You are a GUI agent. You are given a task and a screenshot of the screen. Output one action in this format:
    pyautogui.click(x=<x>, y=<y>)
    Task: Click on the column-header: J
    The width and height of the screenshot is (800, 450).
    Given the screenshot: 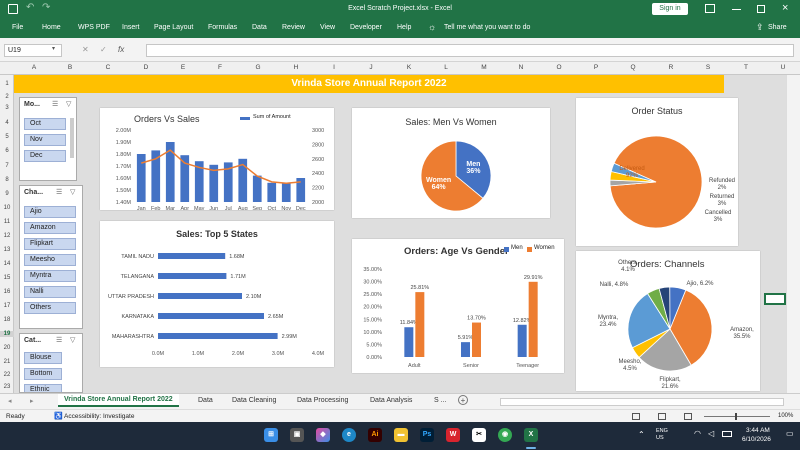 What is the action you would take?
    pyautogui.click(x=371, y=67)
    